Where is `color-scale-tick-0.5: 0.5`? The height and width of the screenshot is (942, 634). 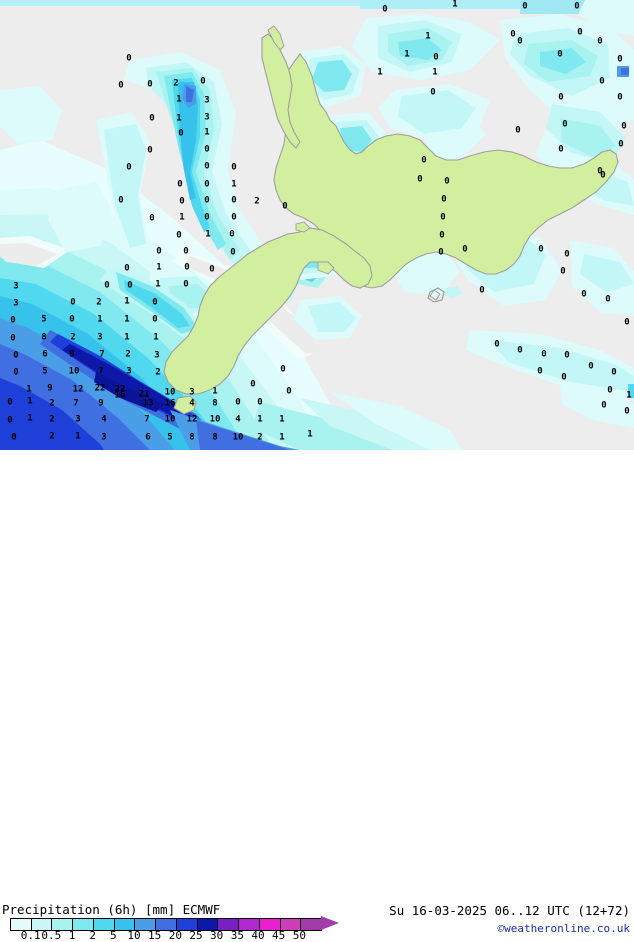
color-scale-tick-0.5: 0.5 is located at coordinates (51, 935).